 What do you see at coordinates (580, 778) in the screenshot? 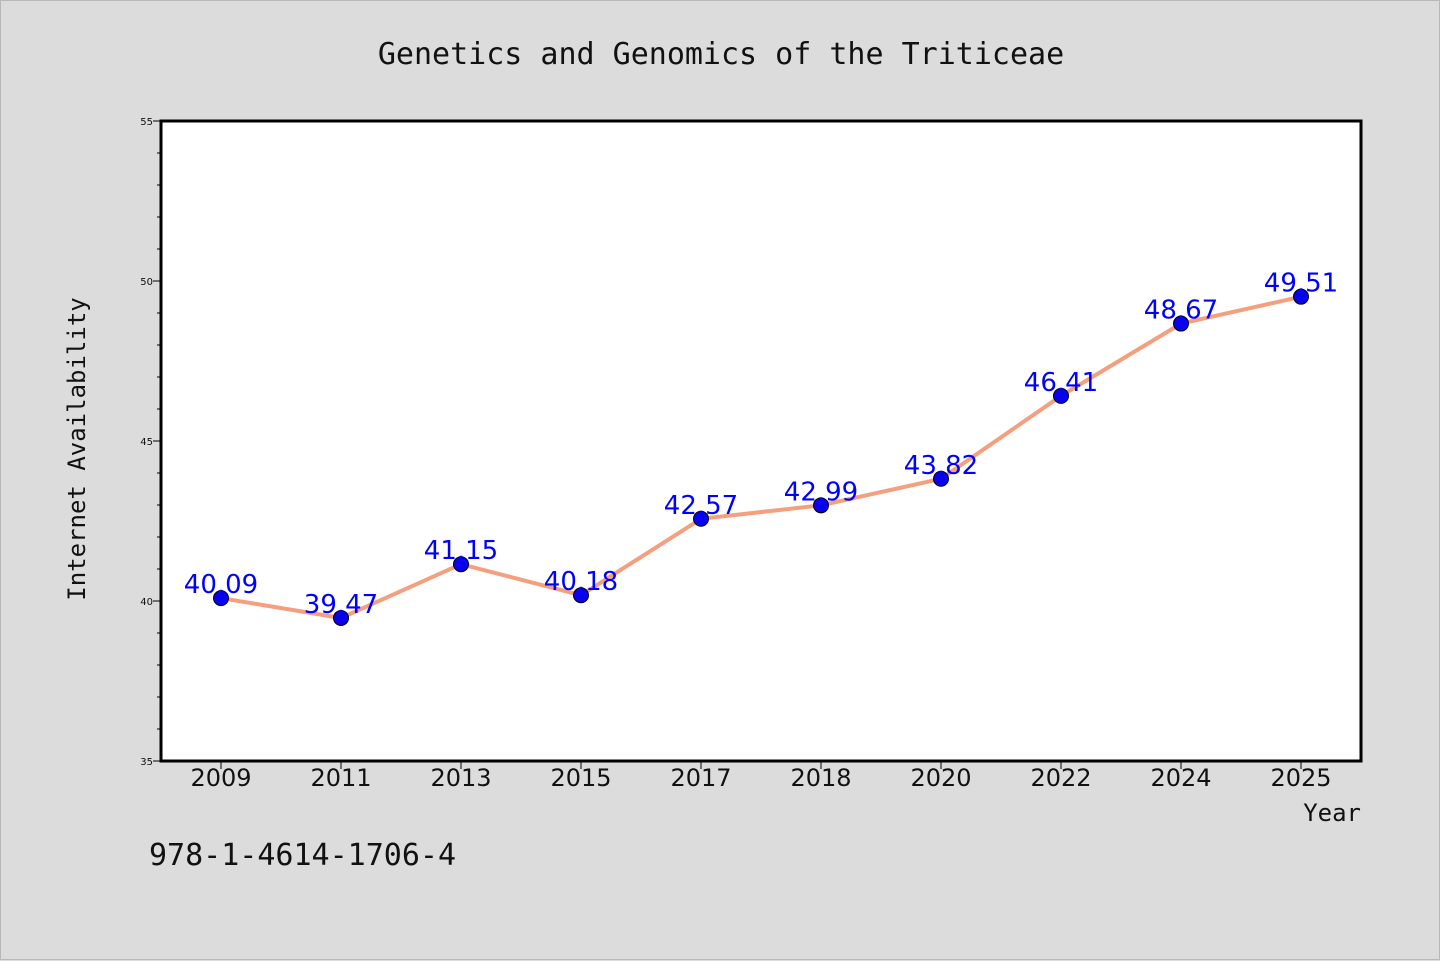
I see `x-tick-label: 2015` at bounding box center [580, 778].